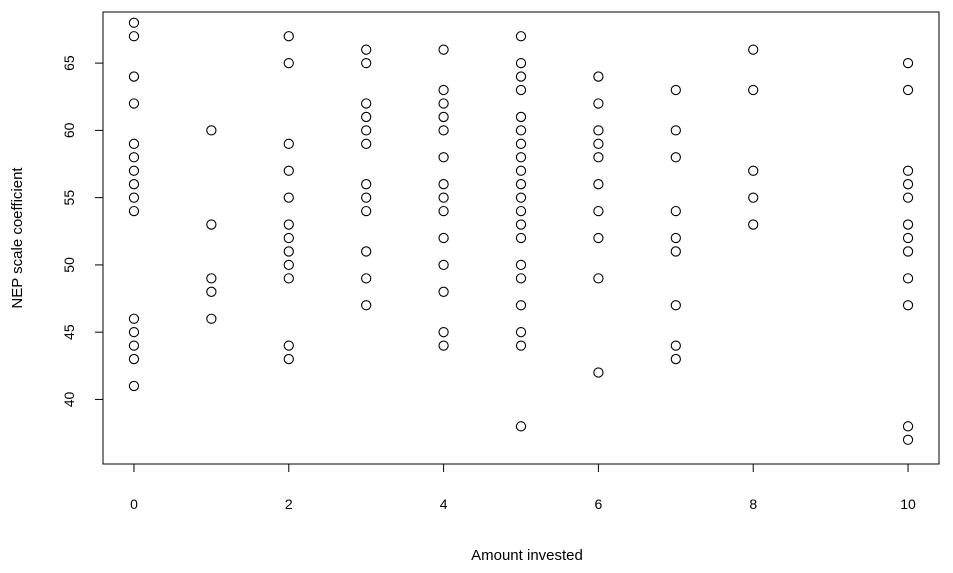 This screenshot has height=573, width=953. What do you see at coordinates (69, 198) in the screenshot?
I see `y-tick-label: 55` at bounding box center [69, 198].